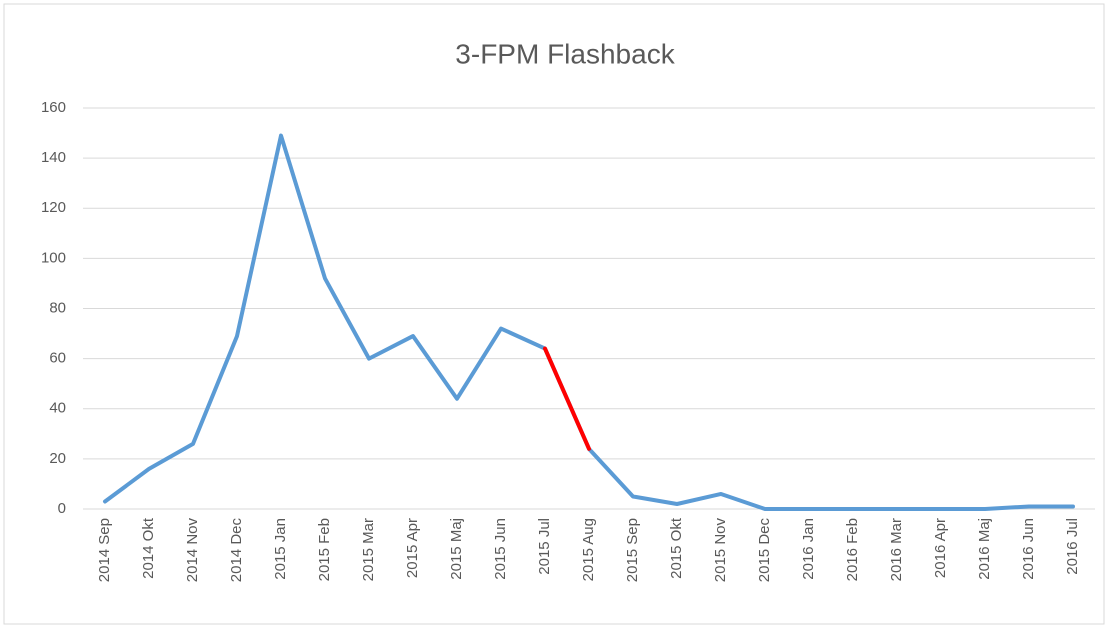 This screenshot has height=630, width=1108. Describe the element at coordinates (53, 107) in the screenshot. I see `y-tick-label: 160` at that location.